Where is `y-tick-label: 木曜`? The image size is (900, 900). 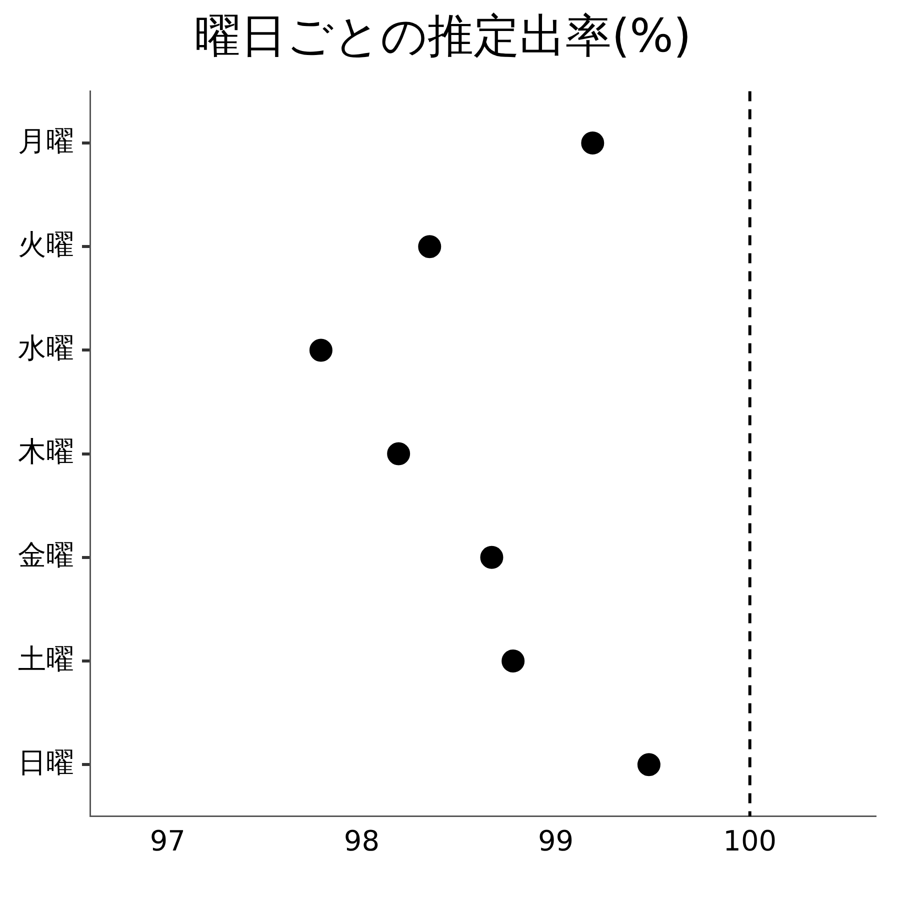
y-tick-label: 木曜 is located at coordinates (46, 451).